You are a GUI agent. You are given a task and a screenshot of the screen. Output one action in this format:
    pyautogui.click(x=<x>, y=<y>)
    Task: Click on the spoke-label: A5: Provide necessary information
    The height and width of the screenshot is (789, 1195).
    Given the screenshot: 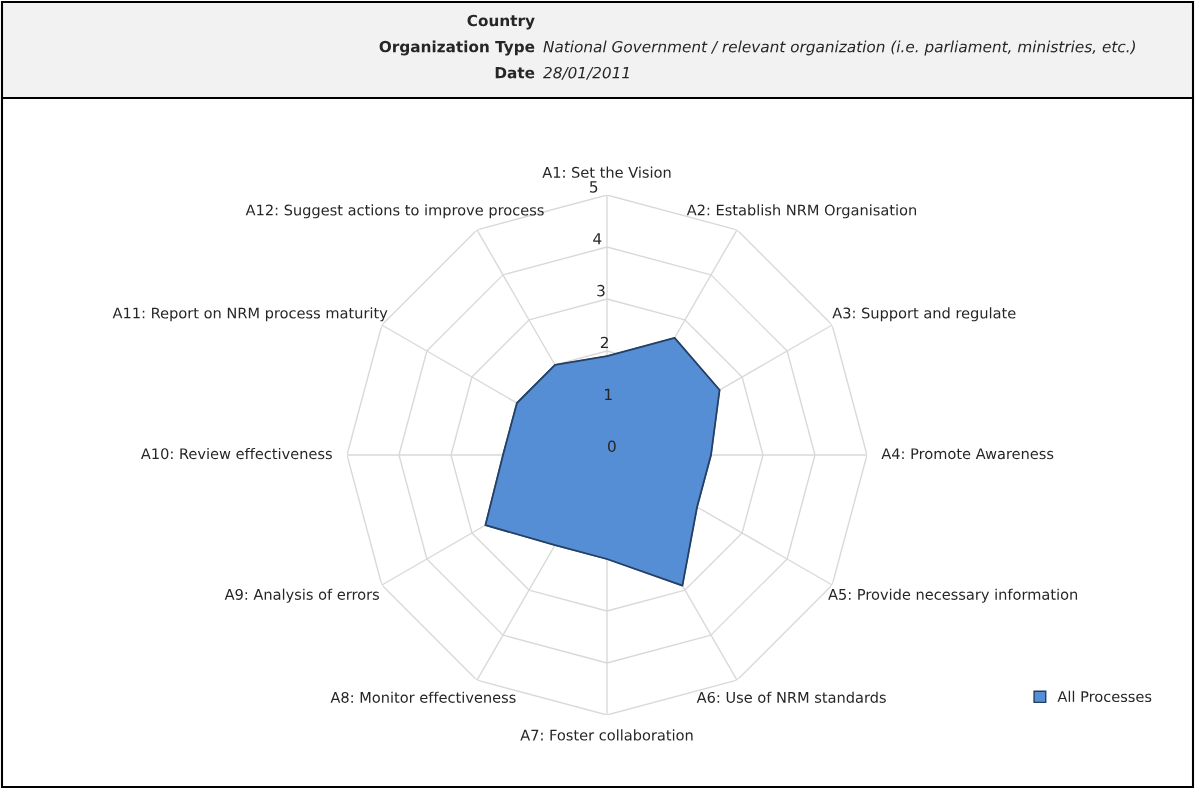 What is the action you would take?
    pyautogui.click(x=953, y=595)
    